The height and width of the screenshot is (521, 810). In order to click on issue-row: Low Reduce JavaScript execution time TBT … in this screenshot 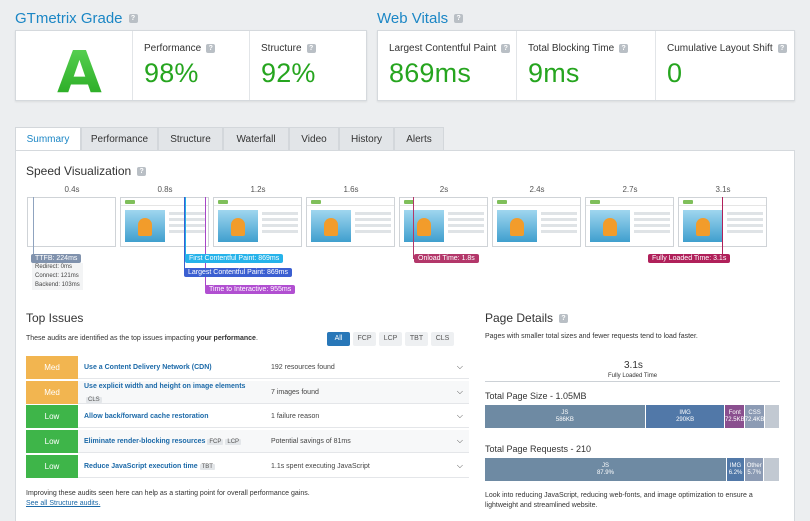, I will do `click(247, 466)`.